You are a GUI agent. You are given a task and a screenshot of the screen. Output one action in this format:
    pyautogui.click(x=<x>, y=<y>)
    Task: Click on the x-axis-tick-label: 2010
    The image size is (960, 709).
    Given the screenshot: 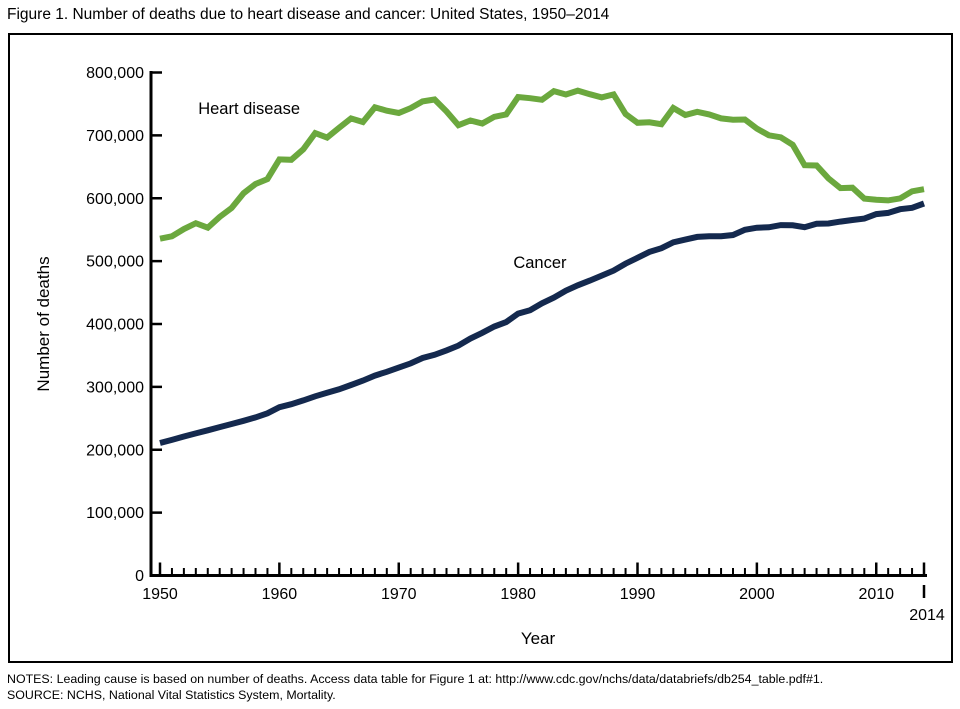 What is the action you would take?
    pyautogui.click(x=876, y=594)
    